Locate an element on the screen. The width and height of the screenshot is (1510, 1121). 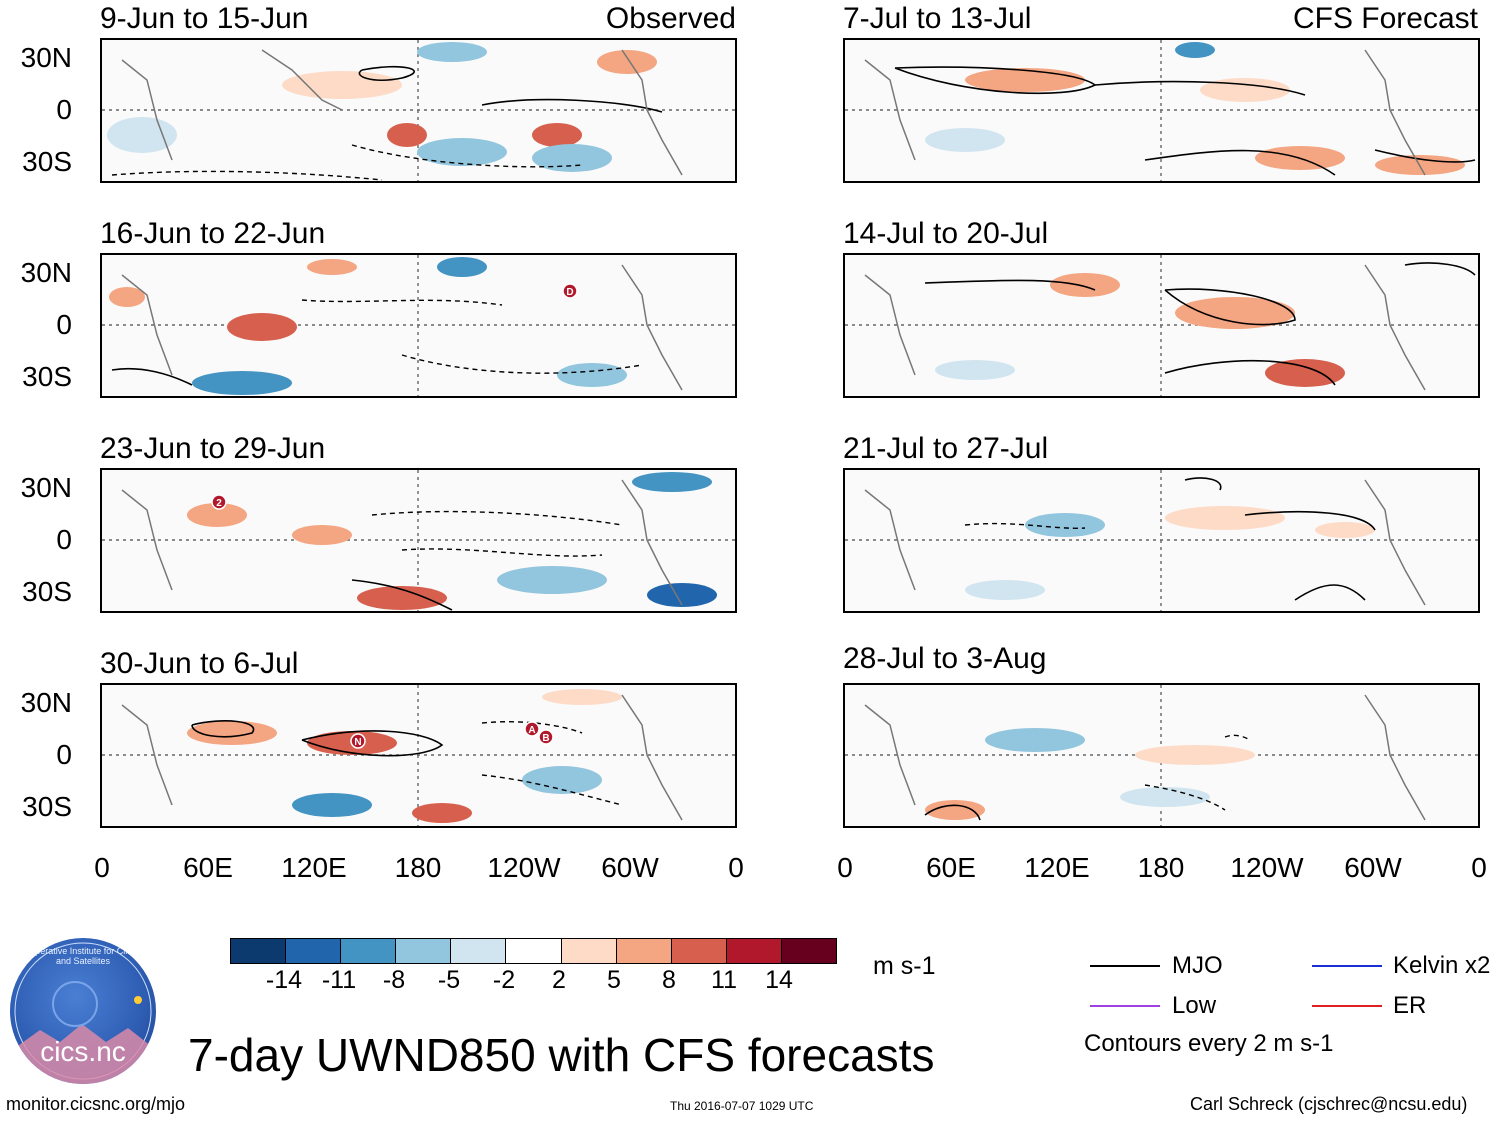
map-svg: 2 is located at coordinates (418, 540).